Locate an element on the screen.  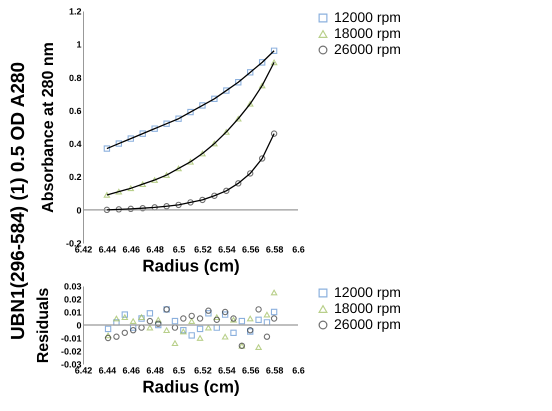
y-tick-label: 0.6 is located at coordinates (75, 111).